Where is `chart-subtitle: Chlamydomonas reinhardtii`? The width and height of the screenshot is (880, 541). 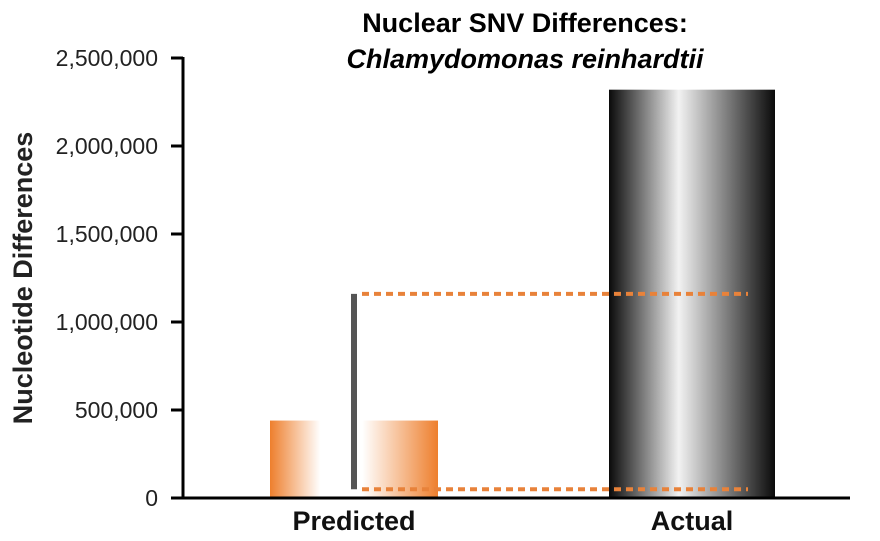
chart-subtitle: Chlamydomonas reinhardtii is located at coordinates (525, 59).